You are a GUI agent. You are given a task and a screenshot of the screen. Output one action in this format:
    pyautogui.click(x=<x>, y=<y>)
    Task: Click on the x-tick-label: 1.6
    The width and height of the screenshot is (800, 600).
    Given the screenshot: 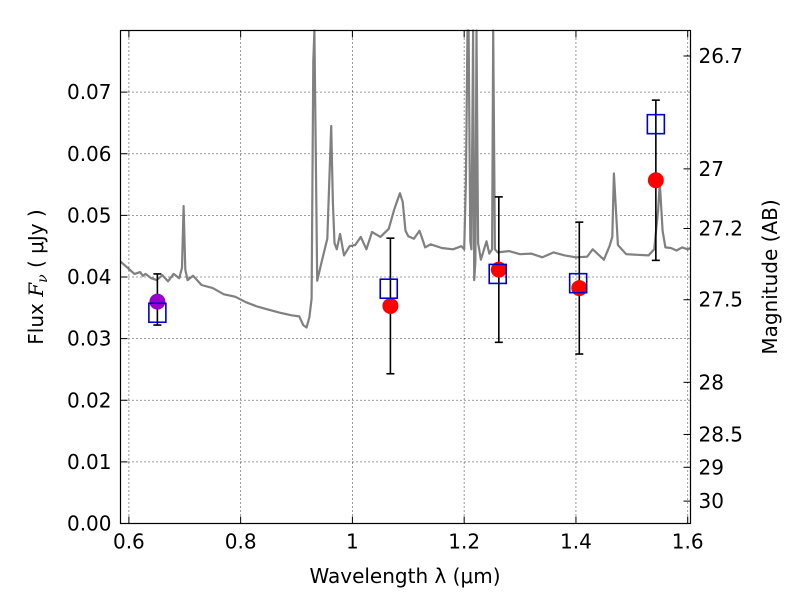 What is the action you would take?
    pyautogui.click(x=688, y=542)
    